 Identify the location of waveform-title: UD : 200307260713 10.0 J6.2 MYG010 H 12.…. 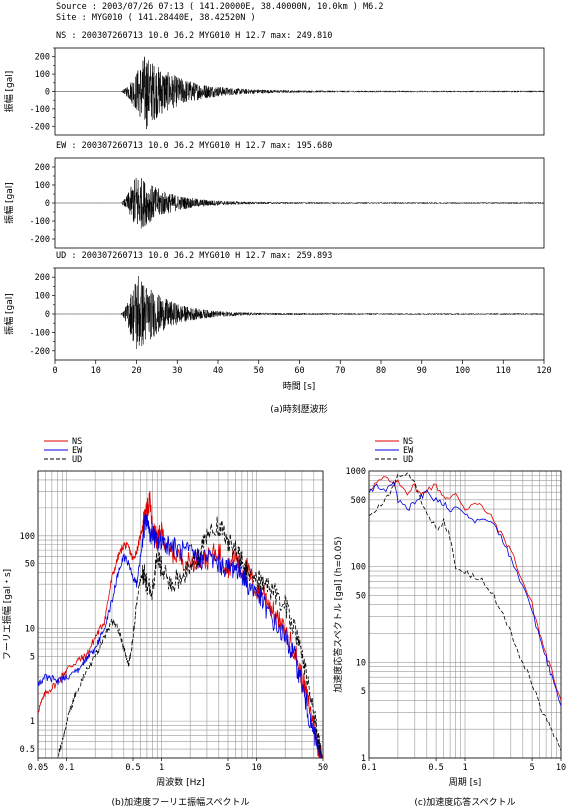
(194, 256).